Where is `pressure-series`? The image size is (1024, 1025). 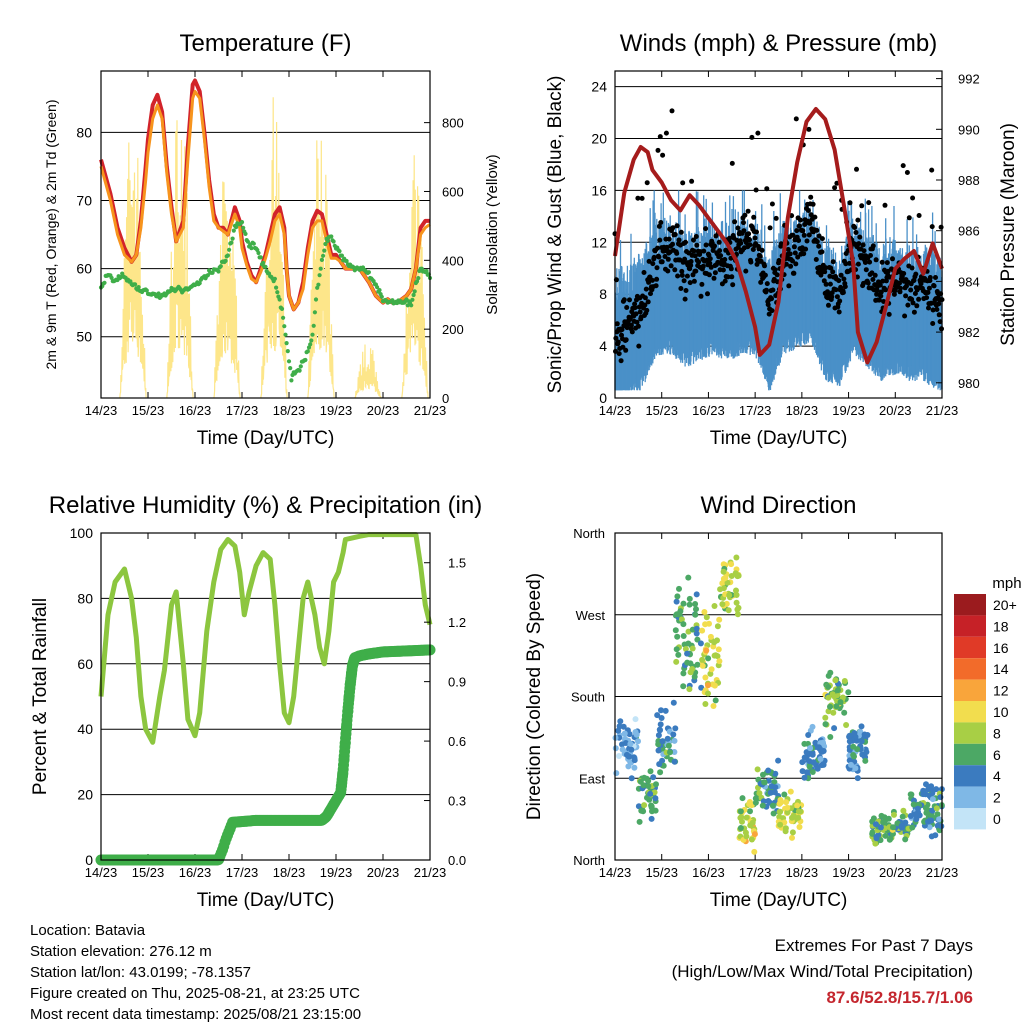 pressure-series is located at coordinates (778, 236).